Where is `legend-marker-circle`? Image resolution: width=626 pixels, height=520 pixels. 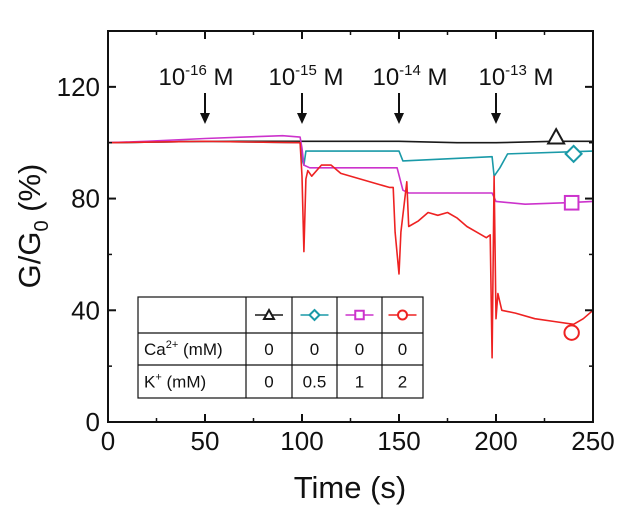 legend-marker-circle is located at coordinates (402, 315).